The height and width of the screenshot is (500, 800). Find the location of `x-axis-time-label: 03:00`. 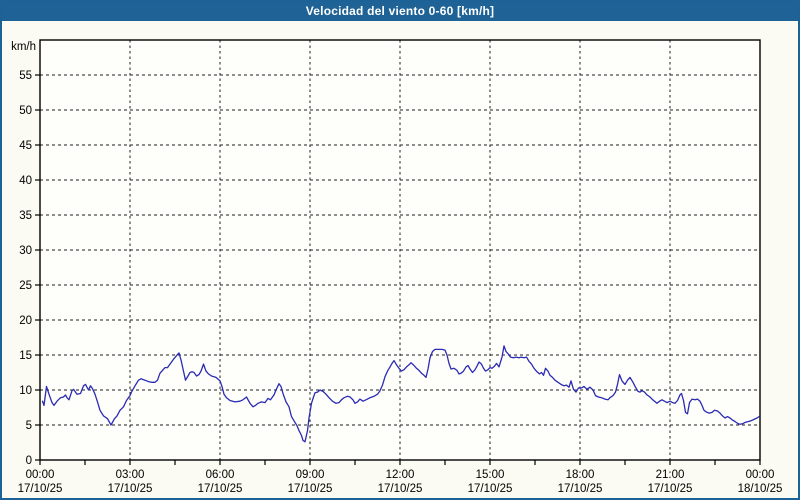

x-axis-time-label: 03:00 is located at coordinates (130, 475).